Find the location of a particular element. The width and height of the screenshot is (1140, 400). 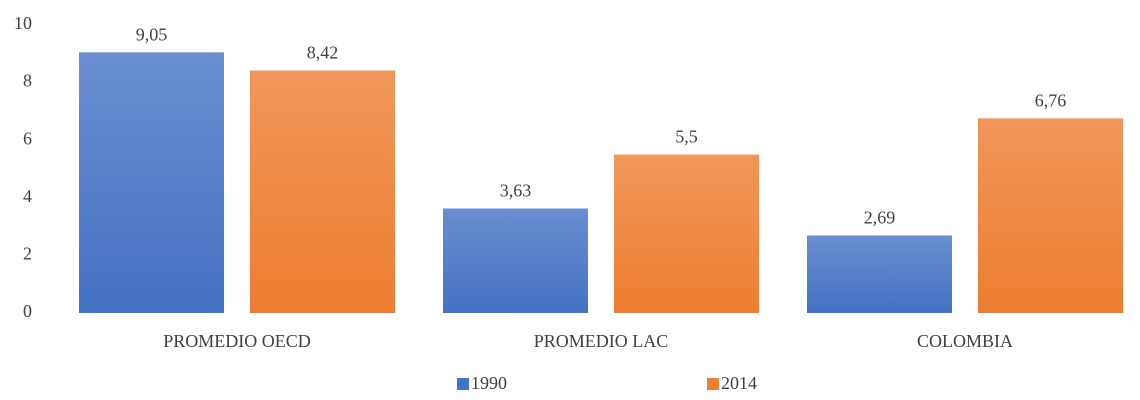

value-label: 5,5 is located at coordinates (686, 137).